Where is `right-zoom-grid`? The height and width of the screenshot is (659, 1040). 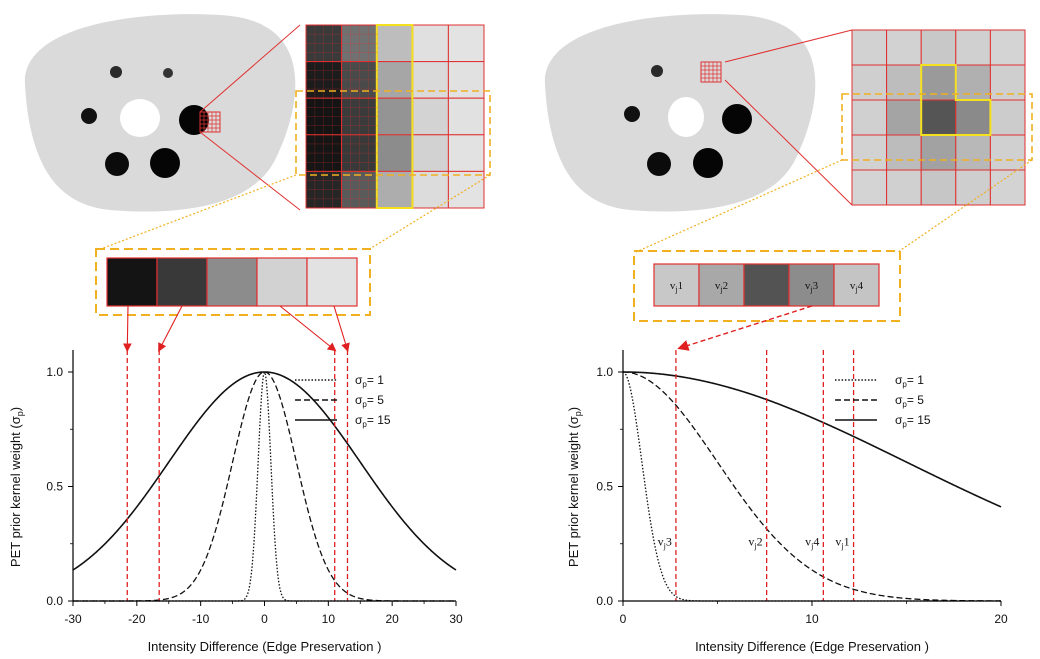
right-zoom-grid is located at coordinates (938, 117).